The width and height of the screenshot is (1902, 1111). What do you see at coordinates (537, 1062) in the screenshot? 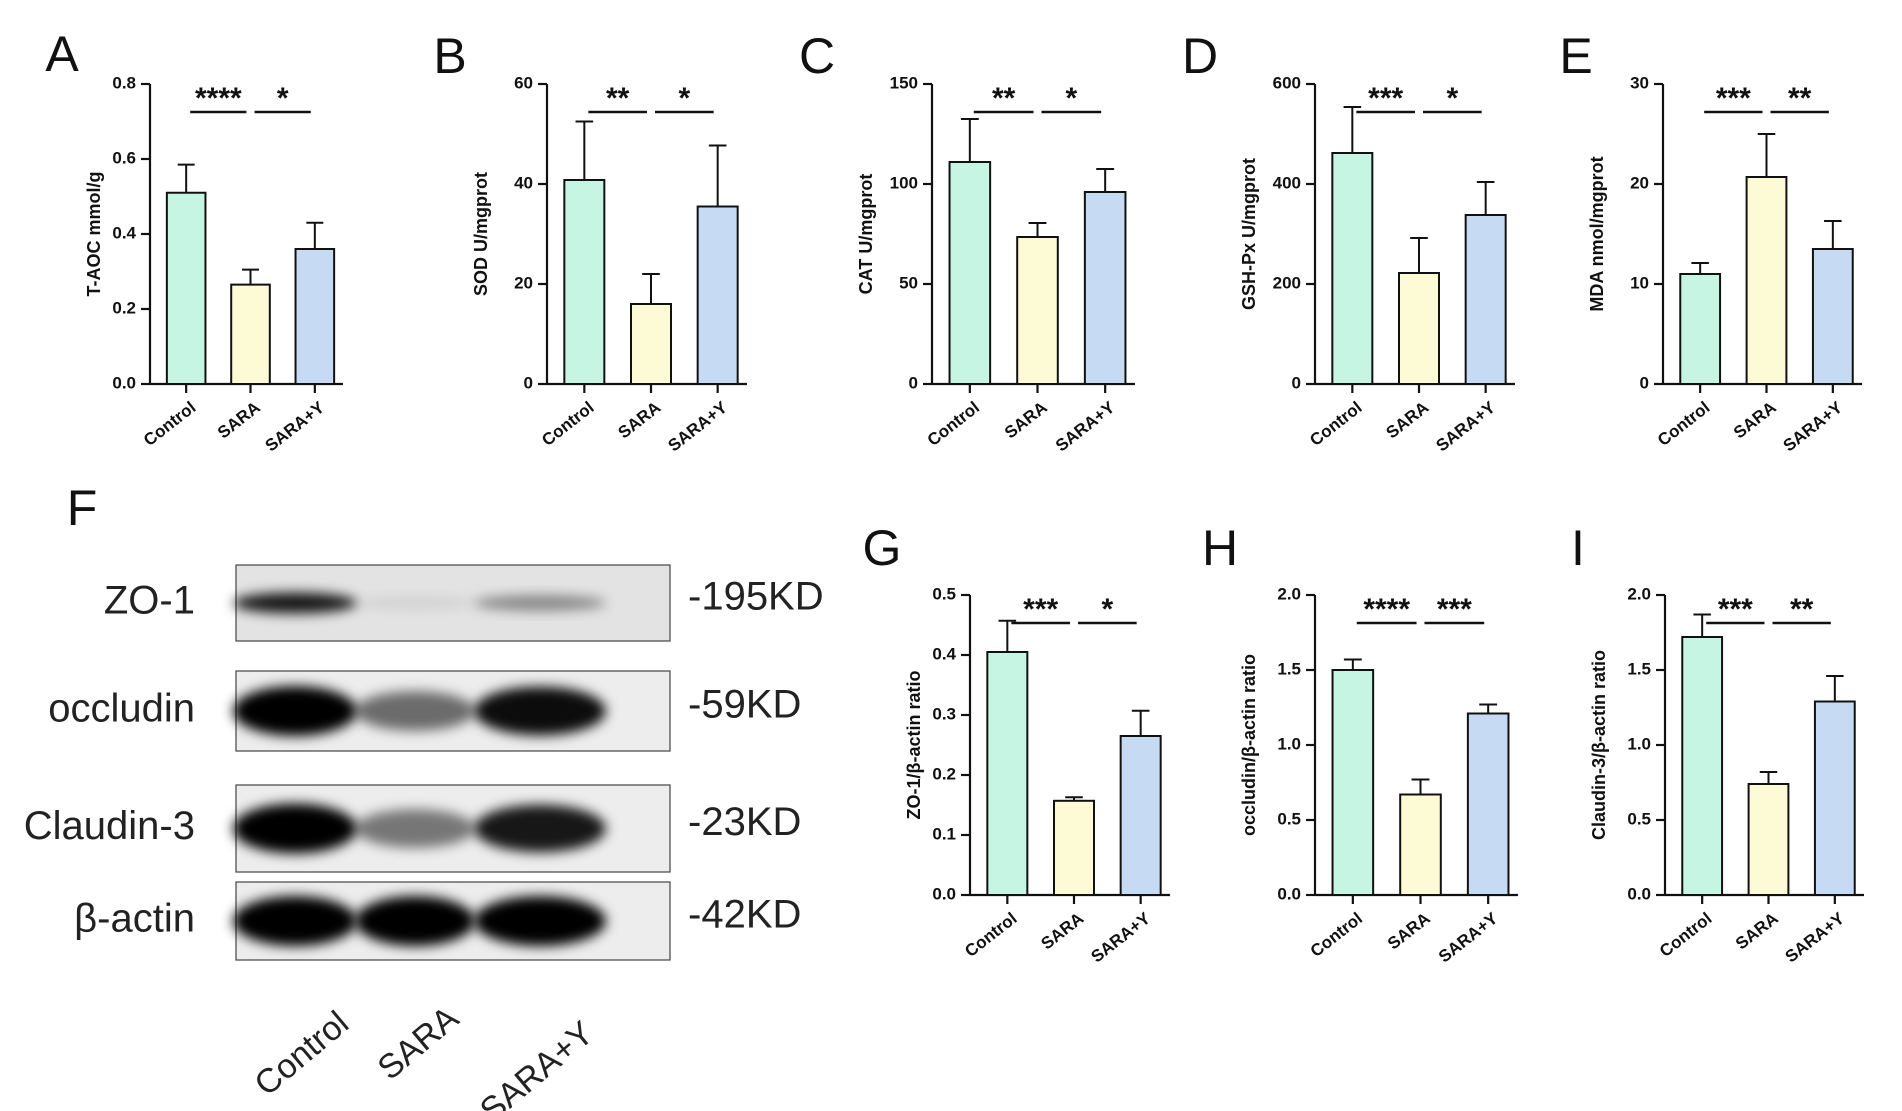
I see `lane-label: SARA+Y` at bounding box center [537, 1062].